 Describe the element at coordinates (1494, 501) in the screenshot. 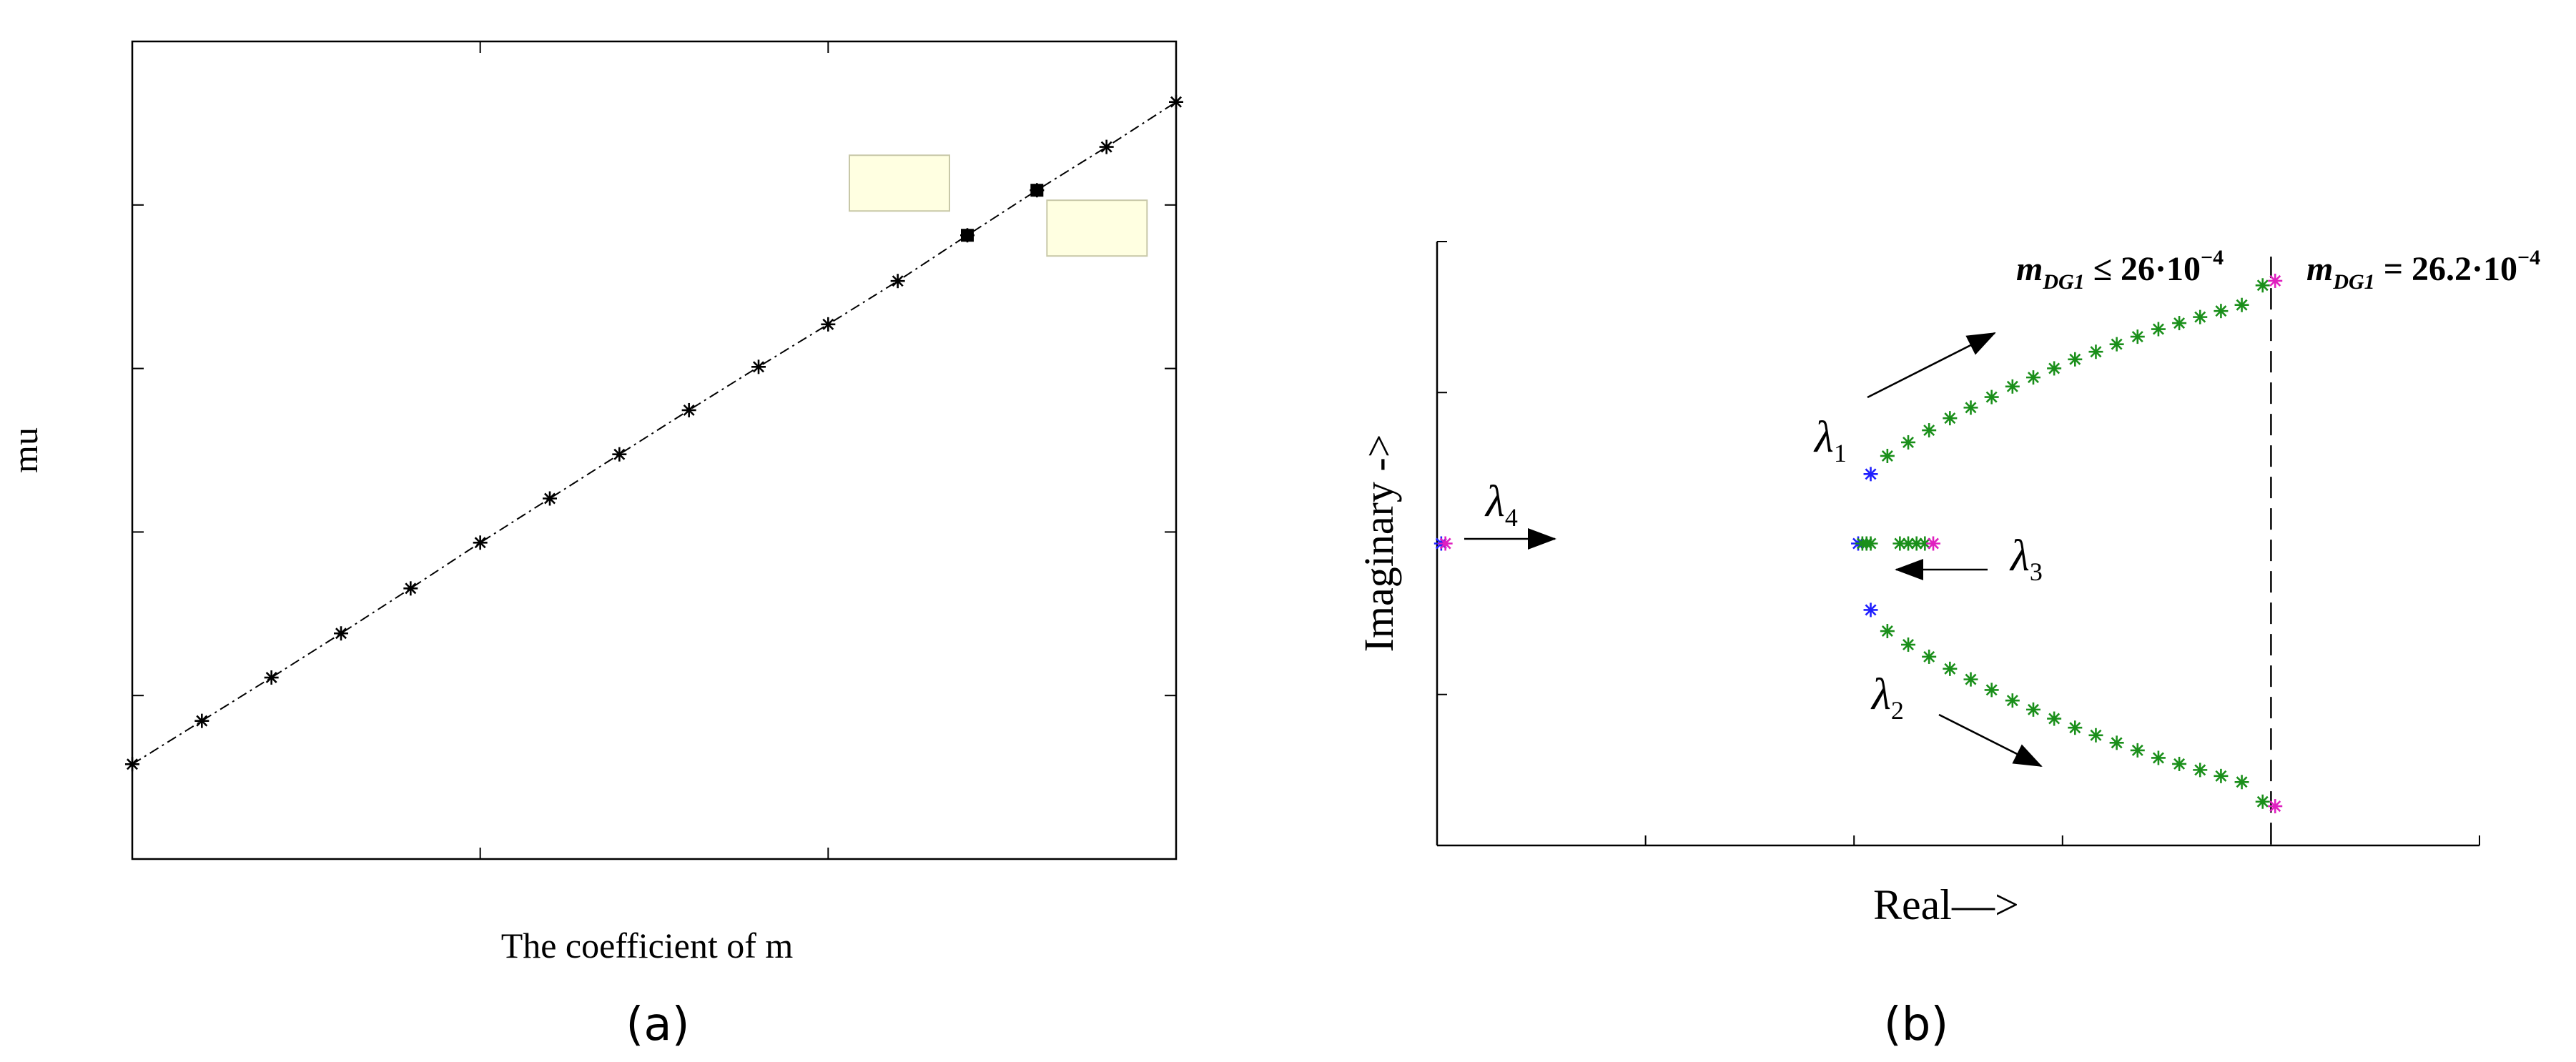

I see `lambda-4-symbol: λ` at that location.